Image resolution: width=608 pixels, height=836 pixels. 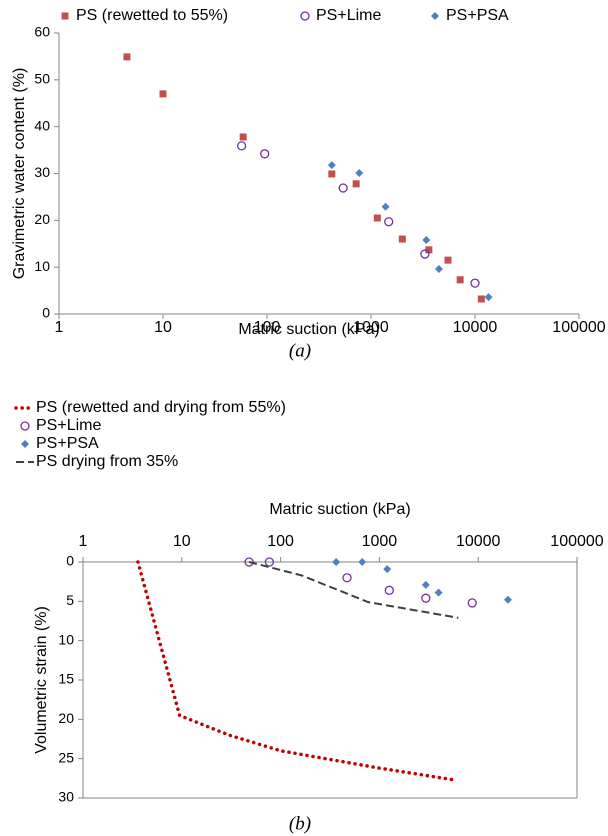 I want to click on caption: (a), so click(x=300, y=350).